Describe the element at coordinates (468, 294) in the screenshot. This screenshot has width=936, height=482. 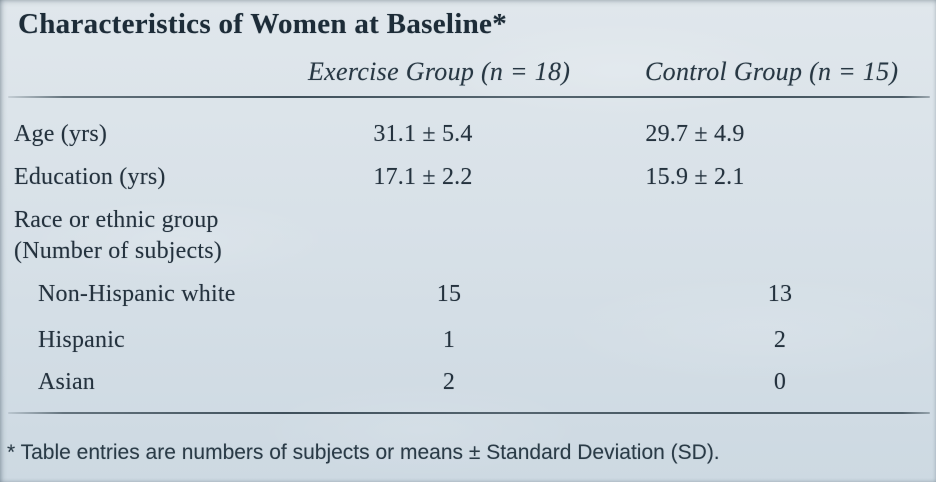
I see `table-row: Non-Hispanic white 15 13` at that location.